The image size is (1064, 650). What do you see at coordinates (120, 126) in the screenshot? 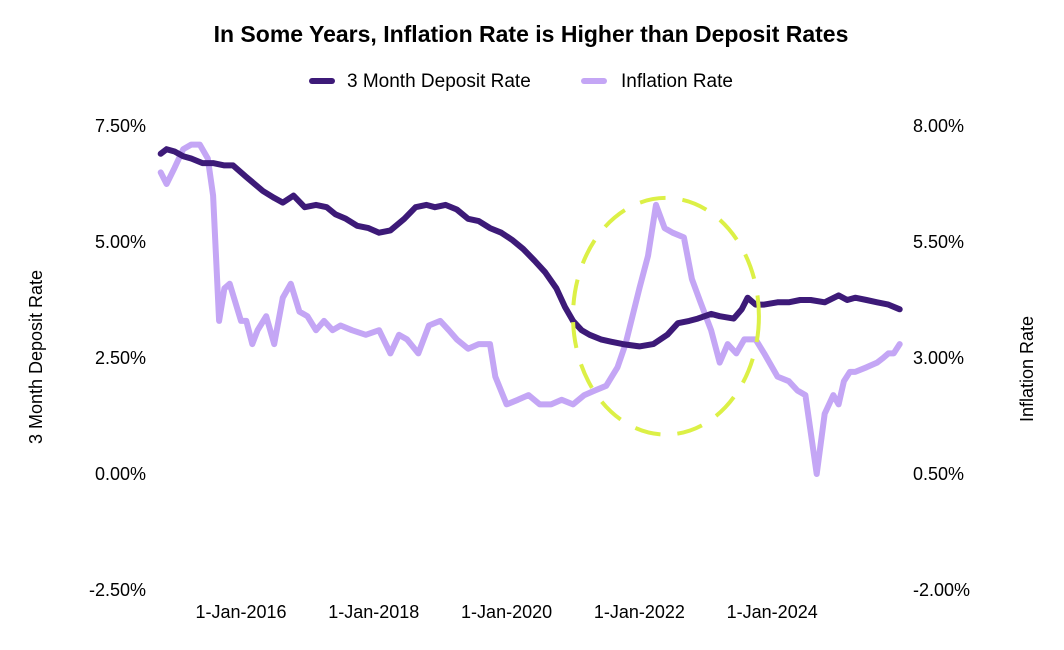
I see `y-left-tick-label: 7.50%` at bounding box center [120, 126].